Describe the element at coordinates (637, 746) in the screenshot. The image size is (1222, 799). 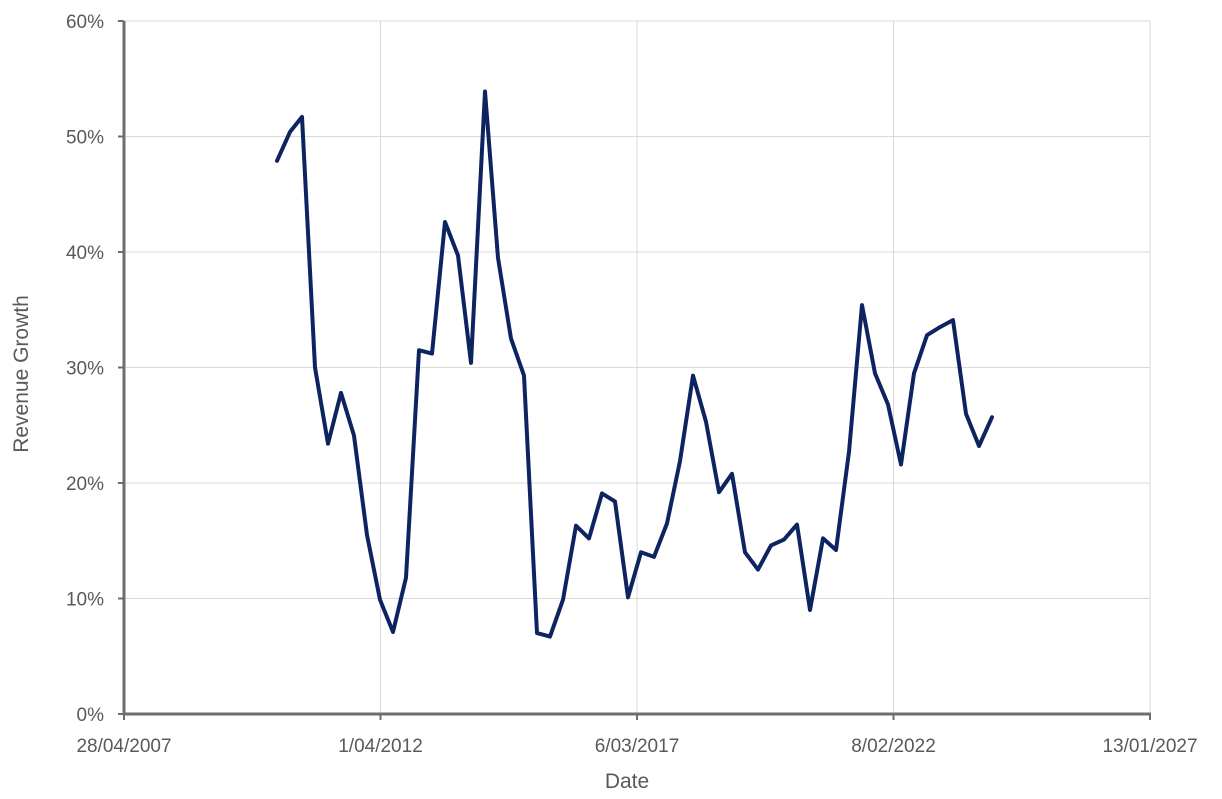
I see `x-tick-label: 6/03/2017` at that location.